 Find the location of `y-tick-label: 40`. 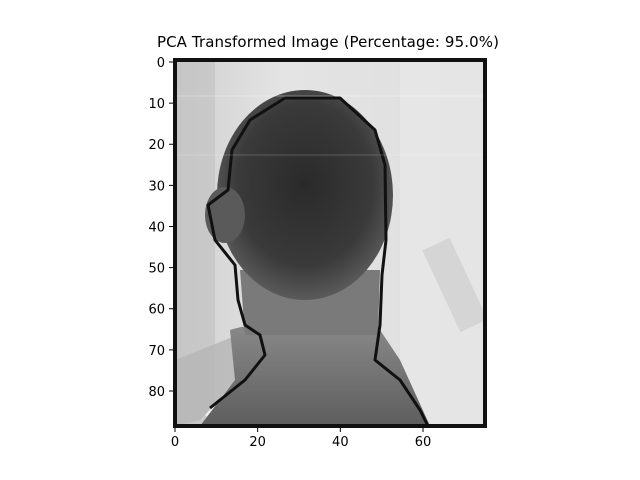

y-tick-label: 40 is located at coordinates (156, 227).